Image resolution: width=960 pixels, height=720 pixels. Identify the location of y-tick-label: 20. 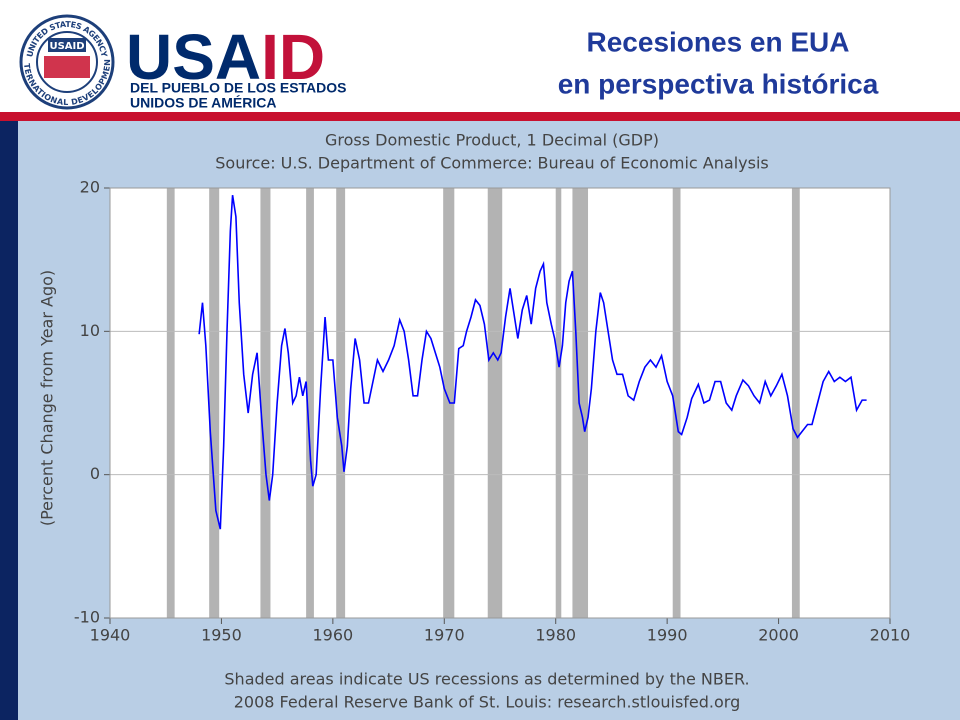
(90, 187).